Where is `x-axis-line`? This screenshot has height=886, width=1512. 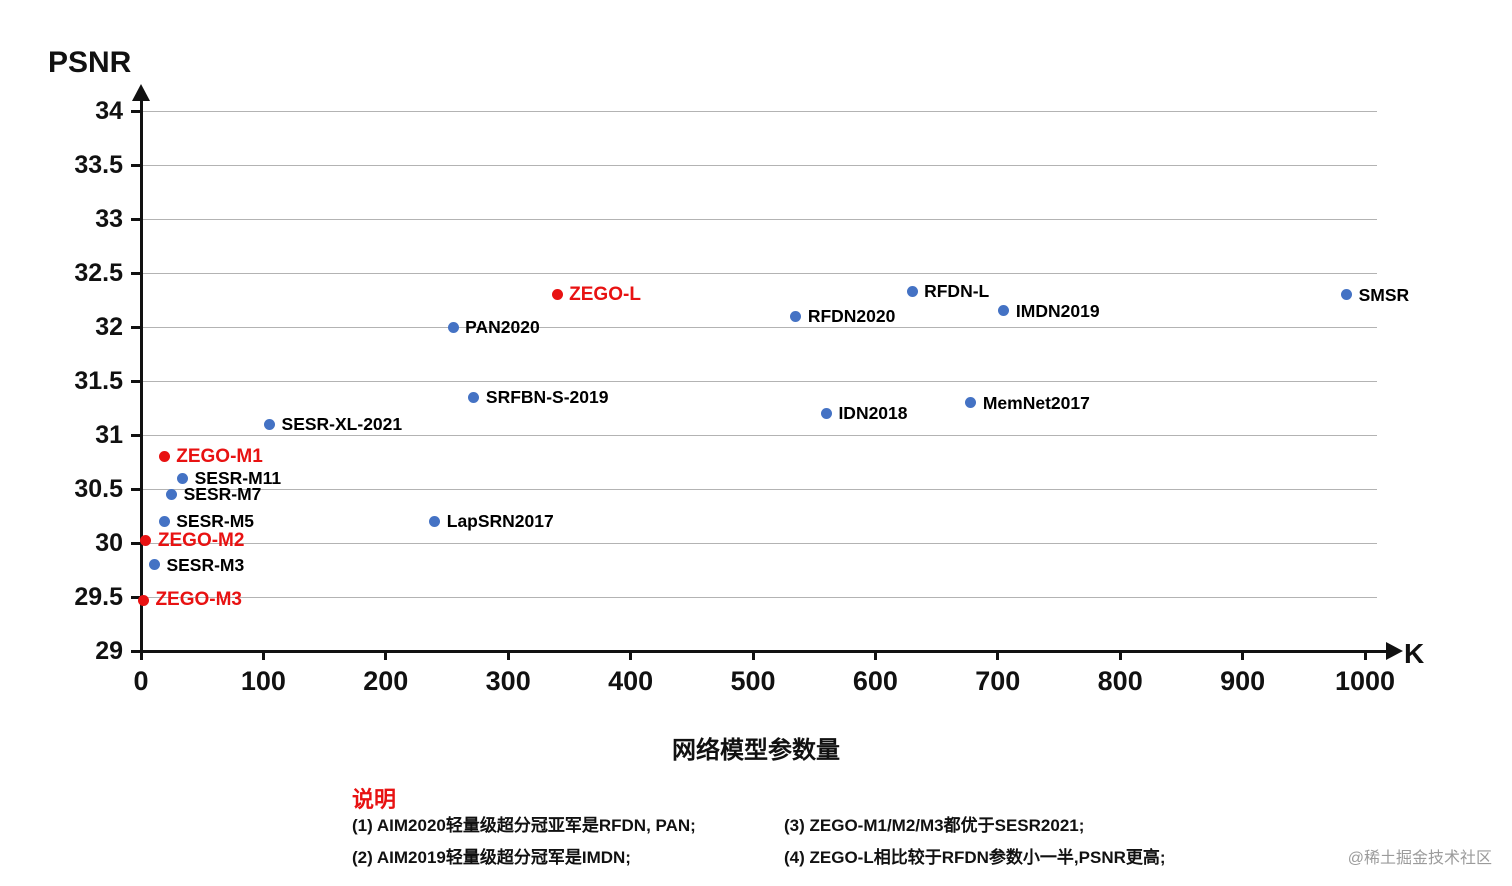
x-axis-line is located at coordinates (762, 651).